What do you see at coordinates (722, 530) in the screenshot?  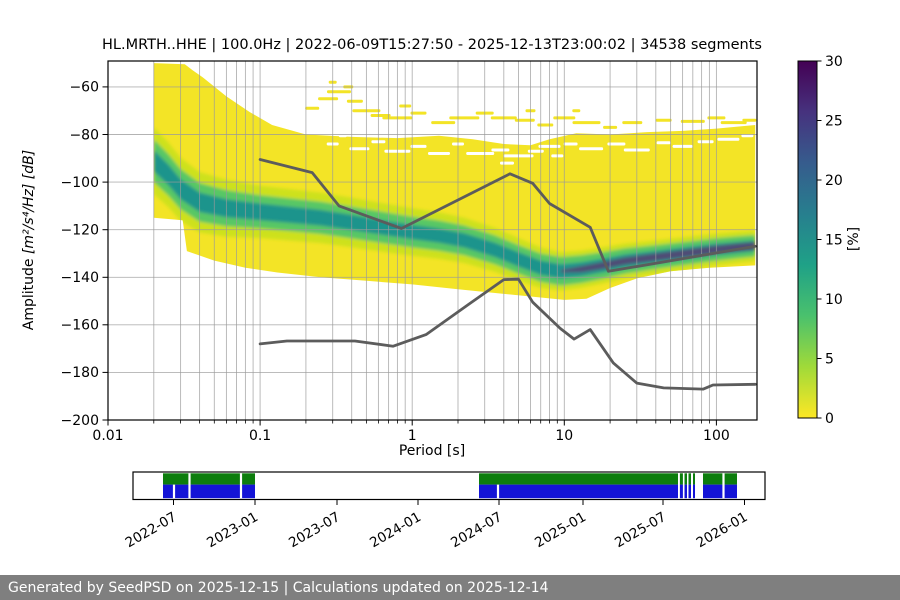 I see `timeline-tick-label: 2026-01` at bounding box center [722, 530].